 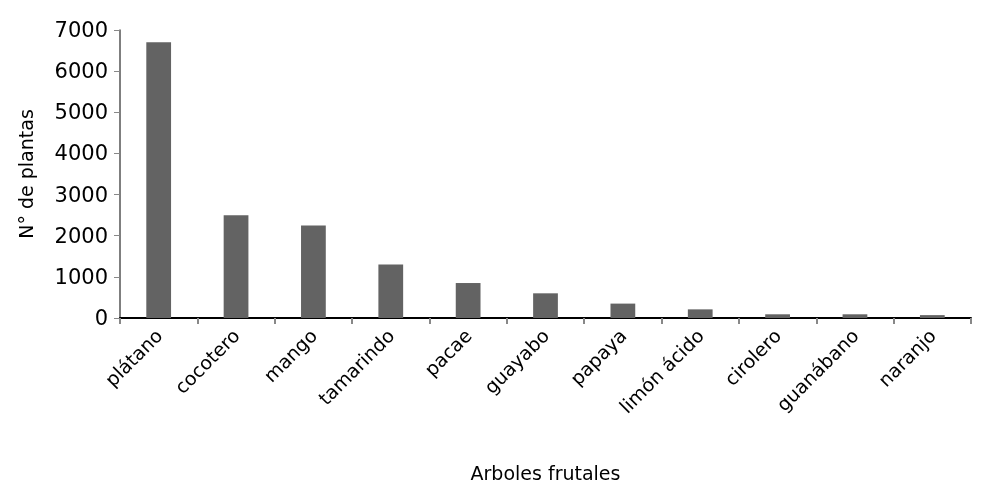 I want to click on y-tick-label: 4000, so click(x=81, y=153).